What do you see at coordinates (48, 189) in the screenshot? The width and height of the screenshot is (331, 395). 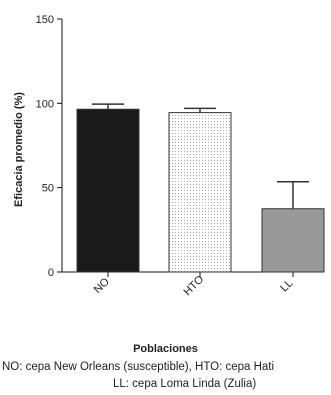 I see `y-tick-label: 50` at bounding box center [48, 189].